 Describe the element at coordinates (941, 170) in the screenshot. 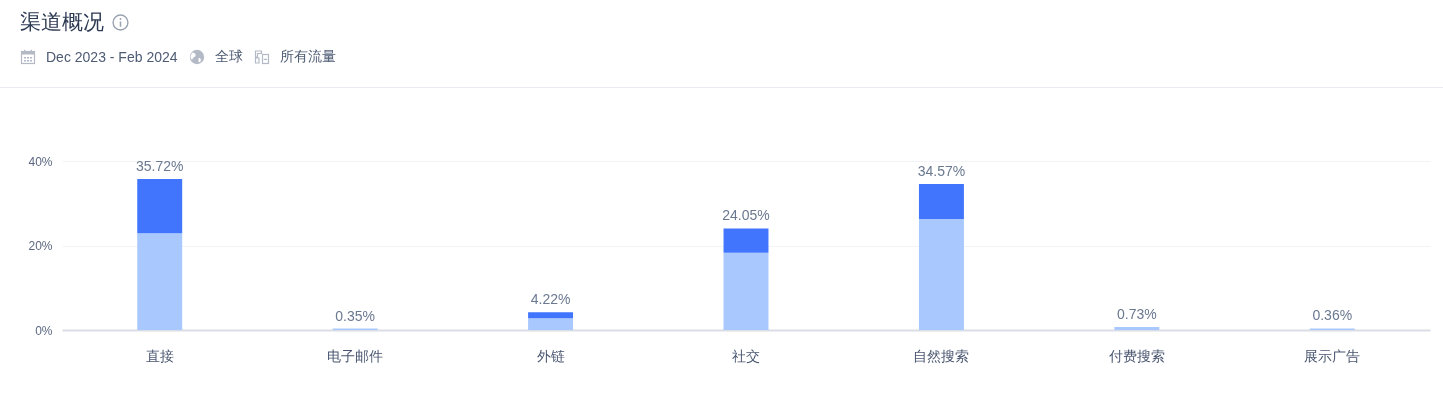

I see `total-label: 34.57%` at that location.